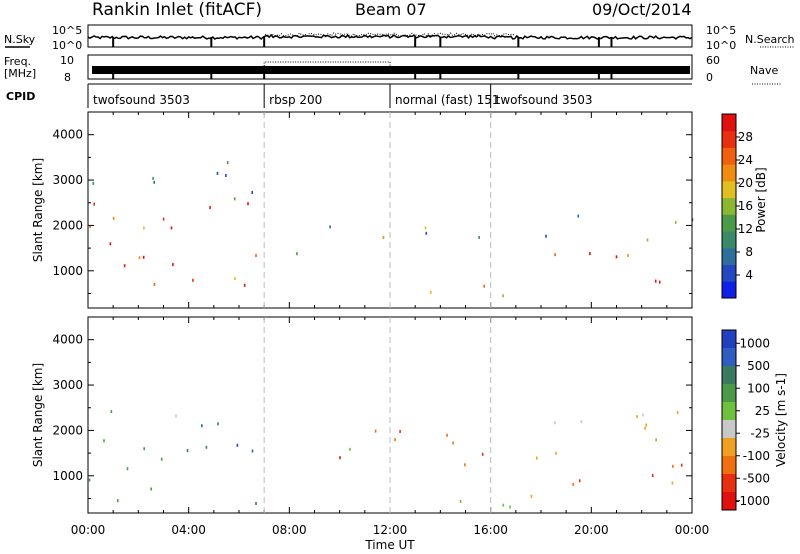 This screenshot has width=800, height=554. Describe the element at coordinates (781, 420) in the screenshot. I see `velocity-colorbar-label: Velocity [m s-1]` at that location.